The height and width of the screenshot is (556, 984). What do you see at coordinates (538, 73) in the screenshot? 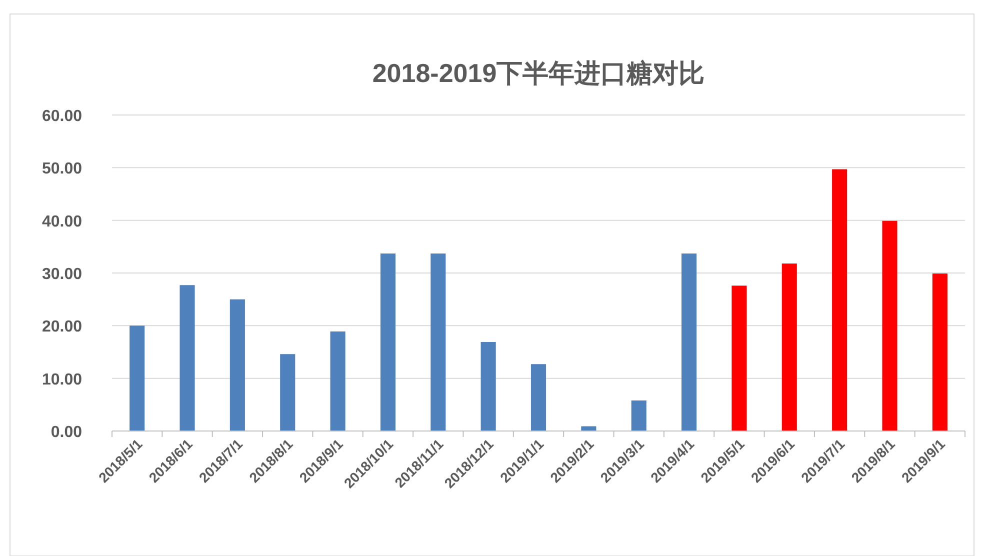
I see `chart-title: 2018-2019下半年进口糖对比` at bounding box center [538, 73].